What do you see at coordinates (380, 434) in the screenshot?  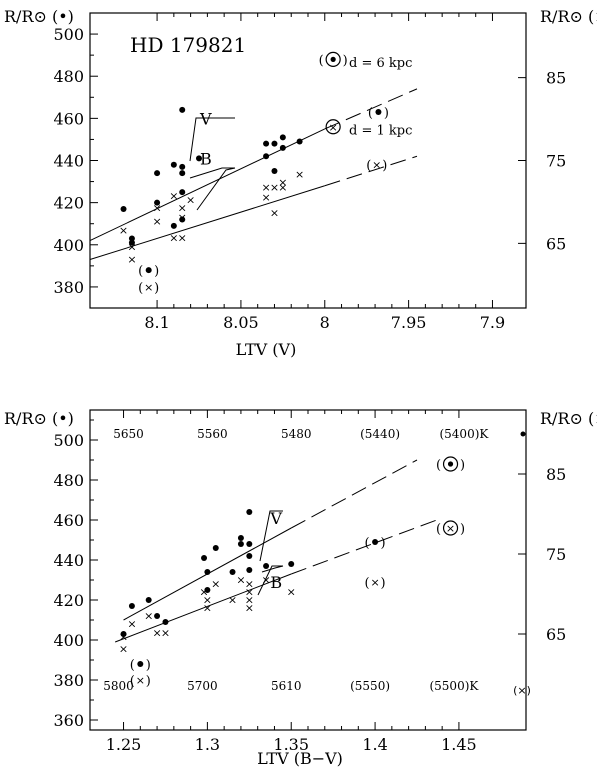 I see `top-temperature-label: (5440)` at bounding box center [380, 434].